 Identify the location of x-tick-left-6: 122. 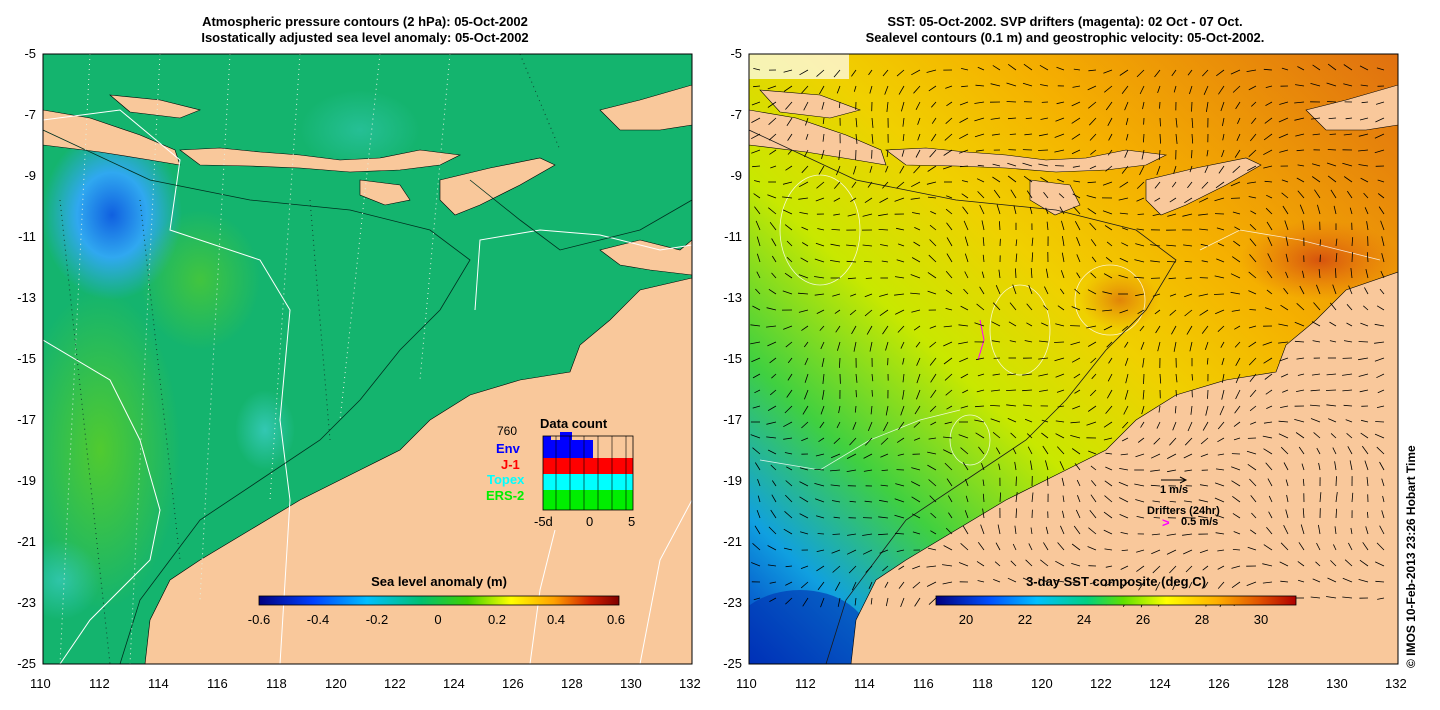
(395, 683).